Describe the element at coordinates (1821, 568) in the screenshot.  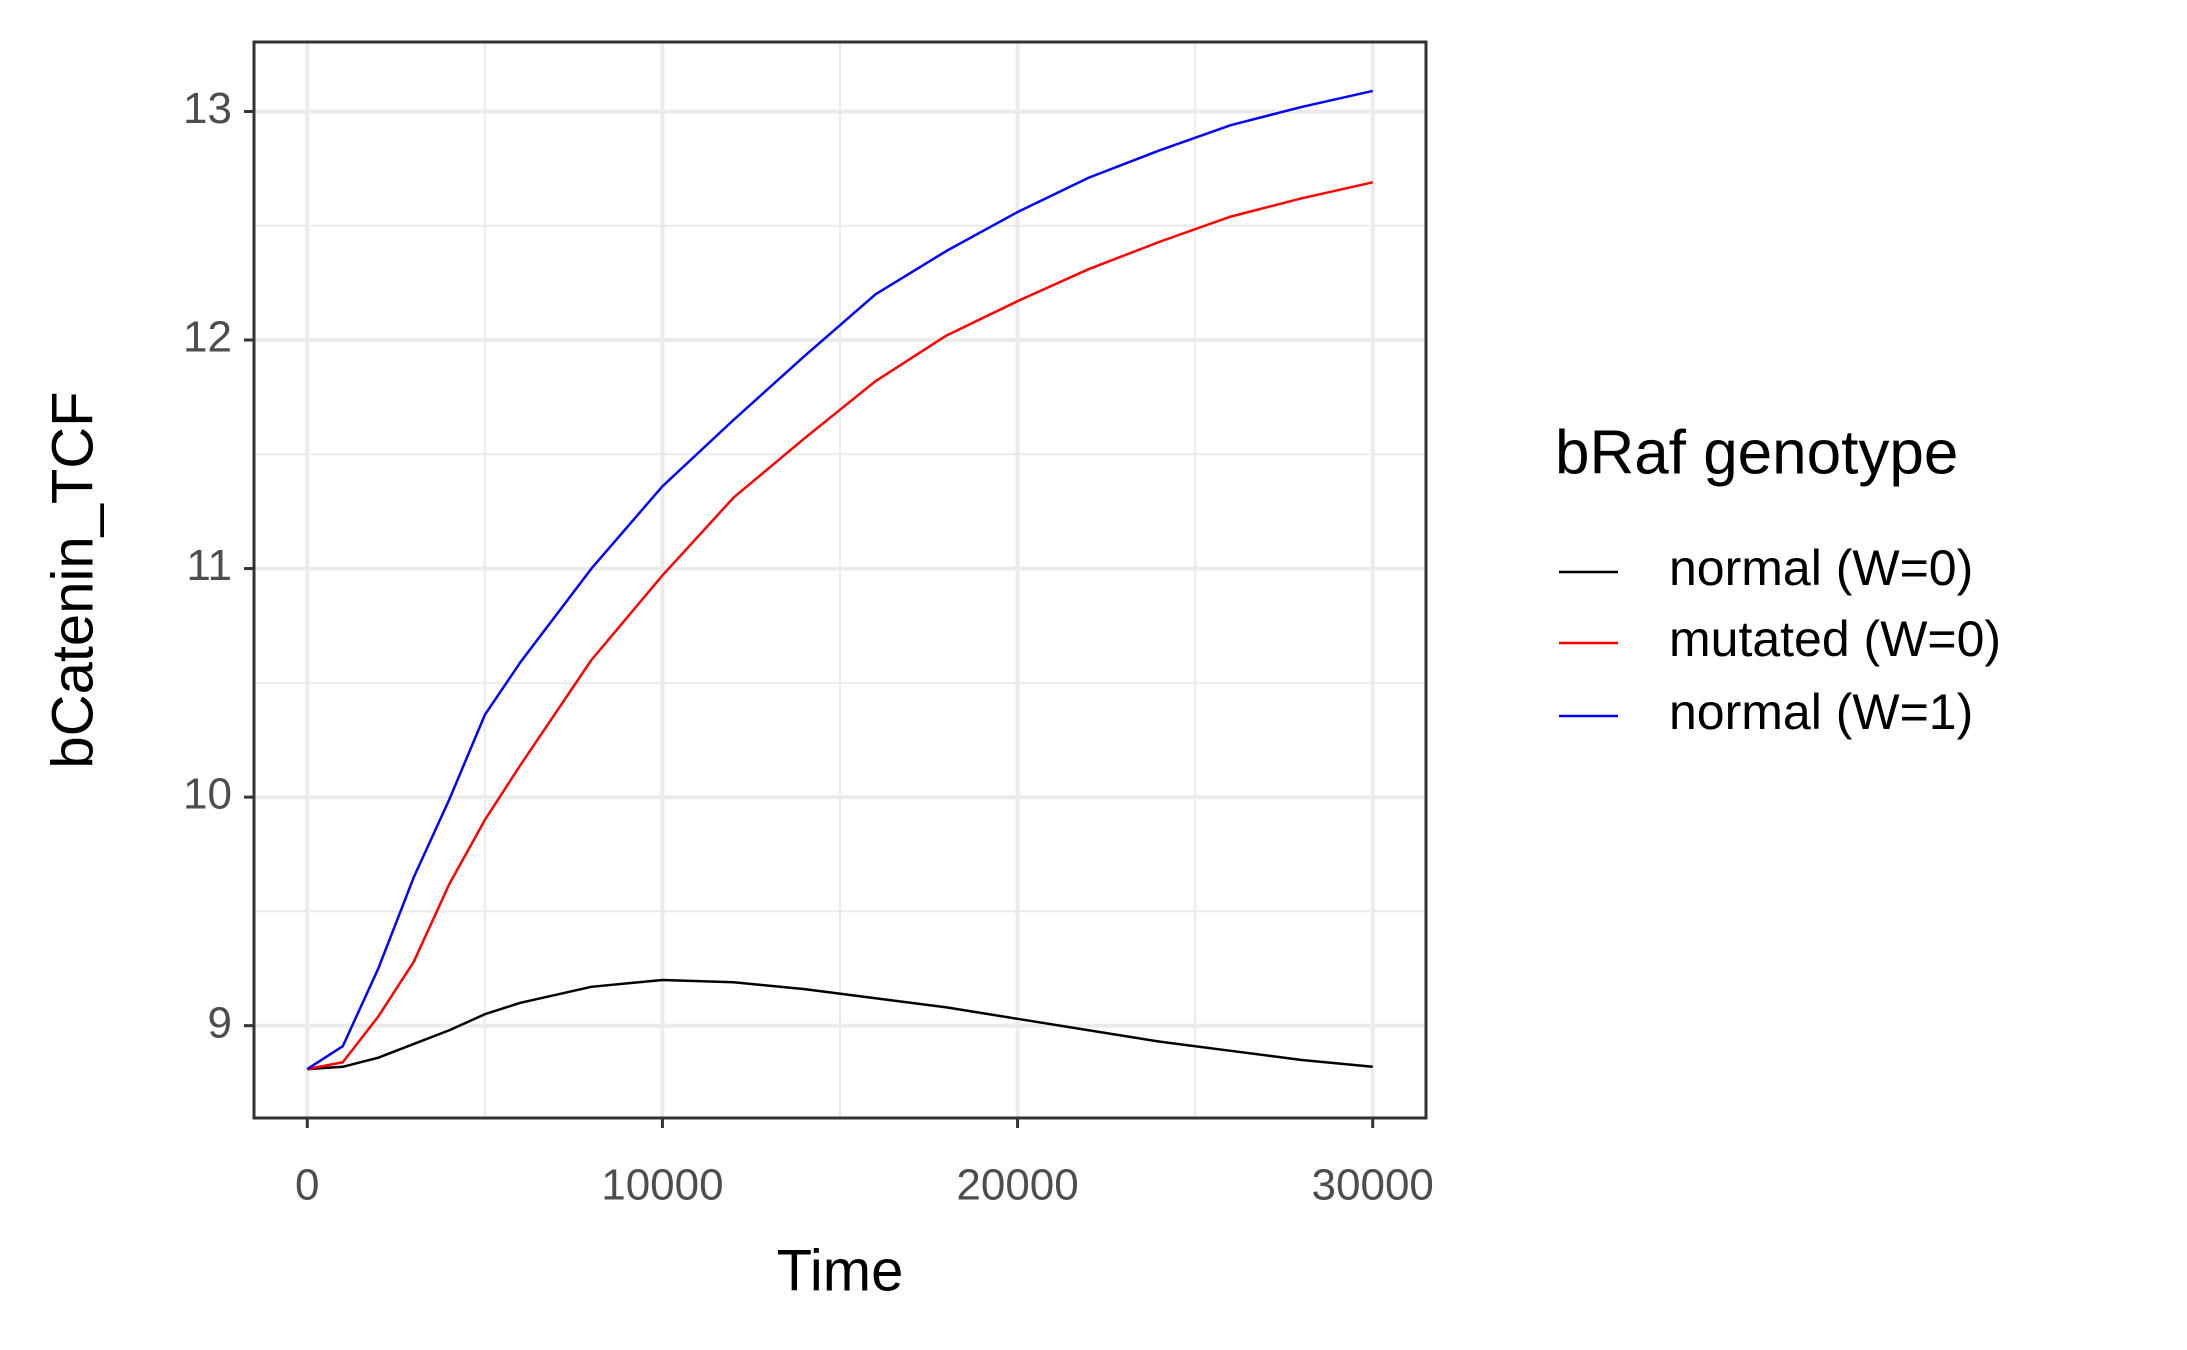
I see `legend-label: normal (W=0)` at that location.